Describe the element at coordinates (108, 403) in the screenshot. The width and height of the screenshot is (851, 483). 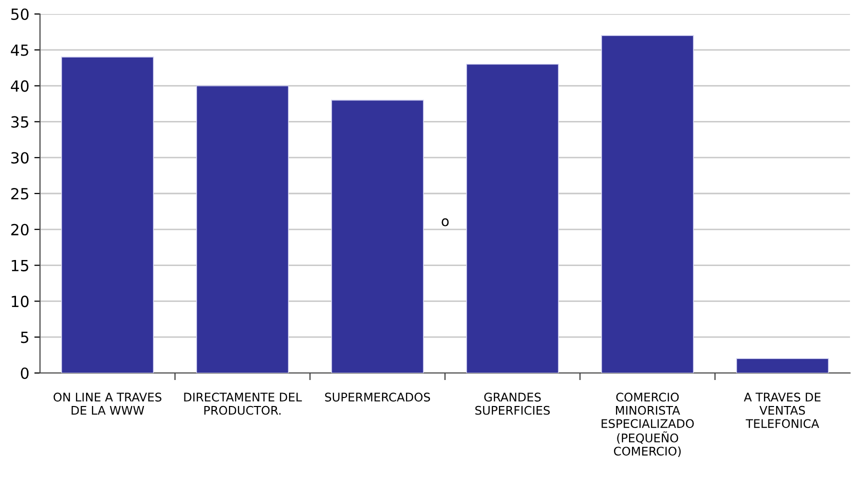
I see `x-tick-label: ON LINE A TRAVES DE LA WWW` at that location.